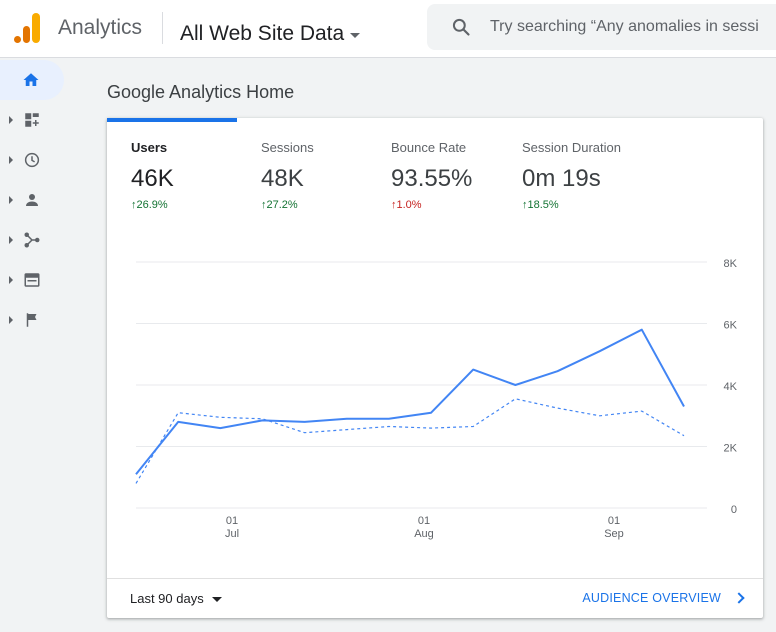 The image size is (776, 632). I want to click on nav-conversions, so click(32, 320).